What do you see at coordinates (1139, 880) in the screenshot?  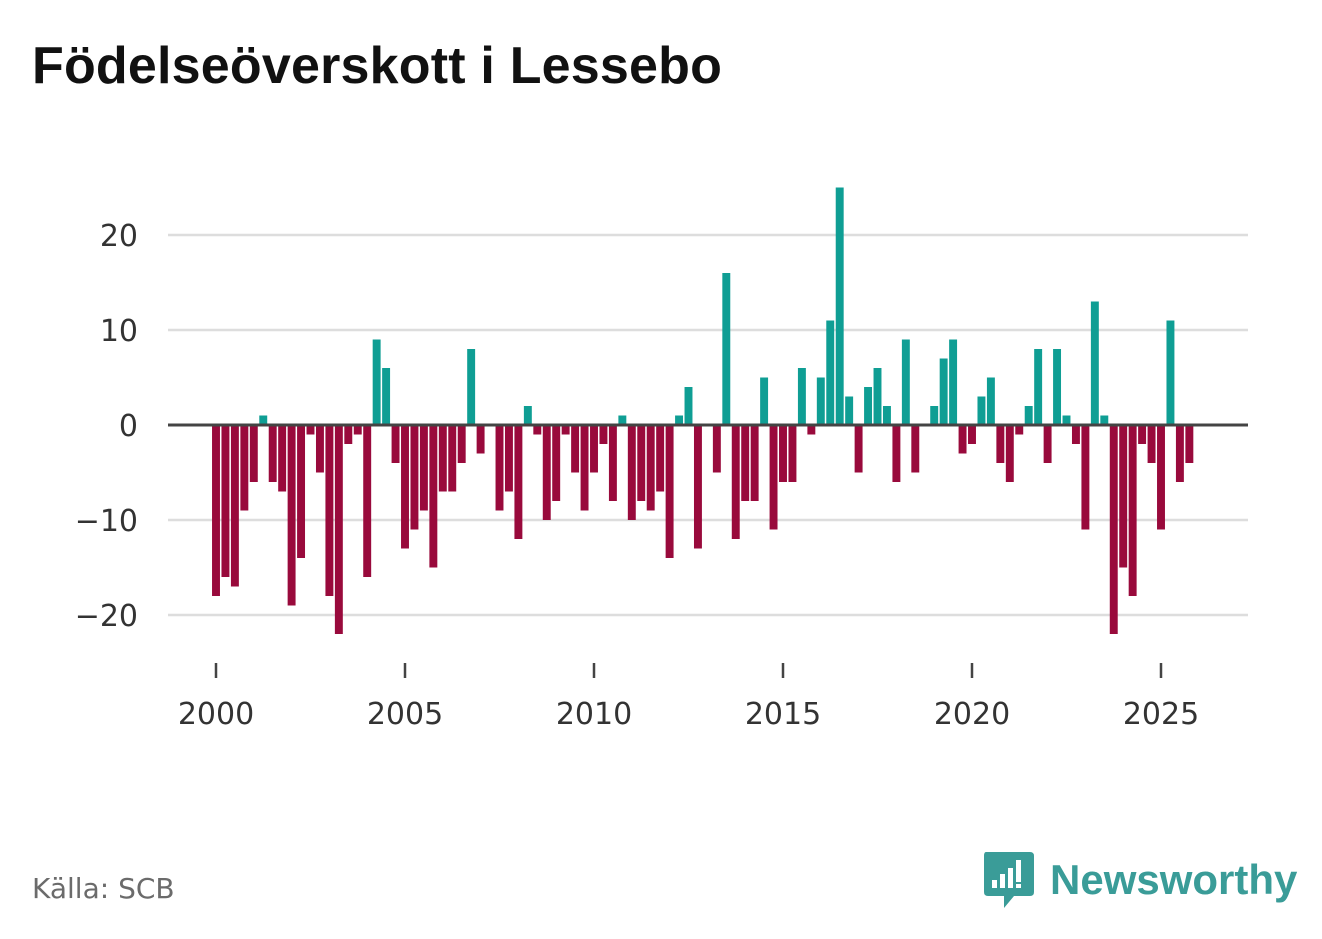 I see `brand-logo: Newsworthy` at bounding box center [1139, 880].